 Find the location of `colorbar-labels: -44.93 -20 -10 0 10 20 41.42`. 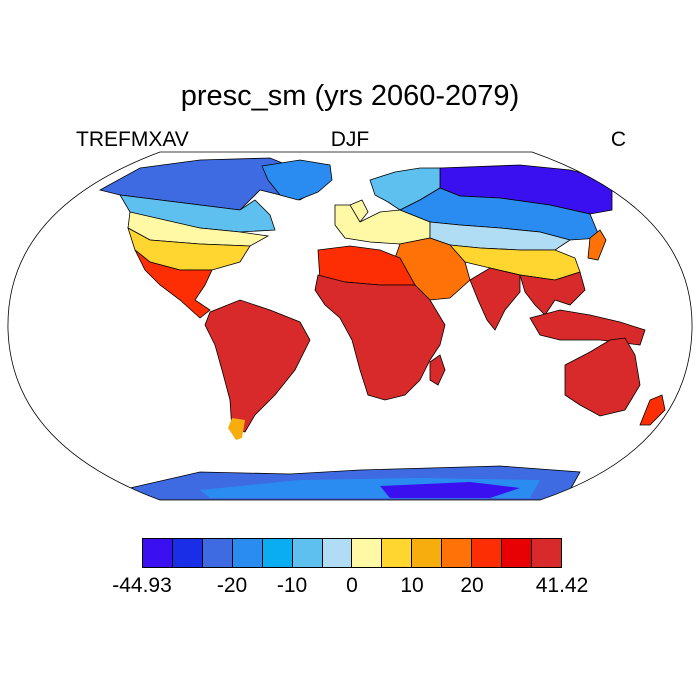

colorbar-labels: -44.93 -20 -10 0 10 20 41.42 is located at coordinates (350, 587).